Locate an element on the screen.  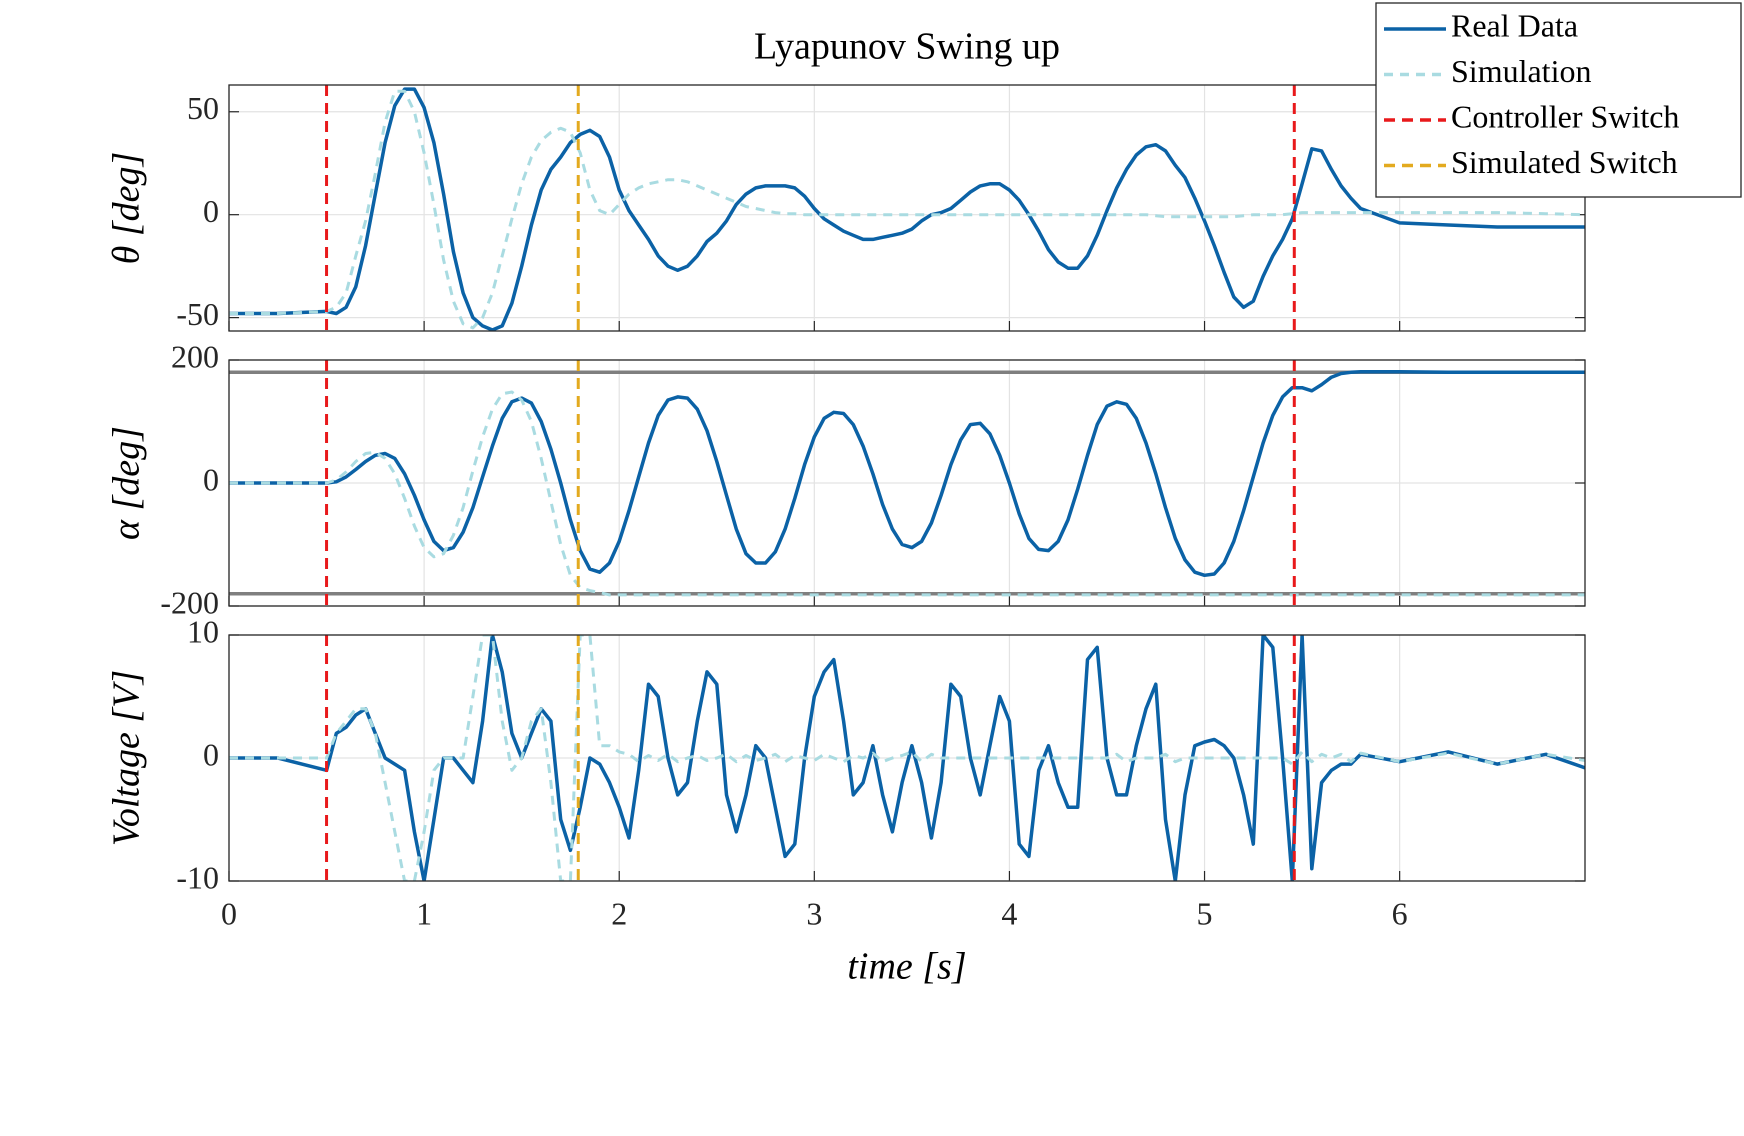
y-tick-label: -200 is located at coordinates (189, 602).